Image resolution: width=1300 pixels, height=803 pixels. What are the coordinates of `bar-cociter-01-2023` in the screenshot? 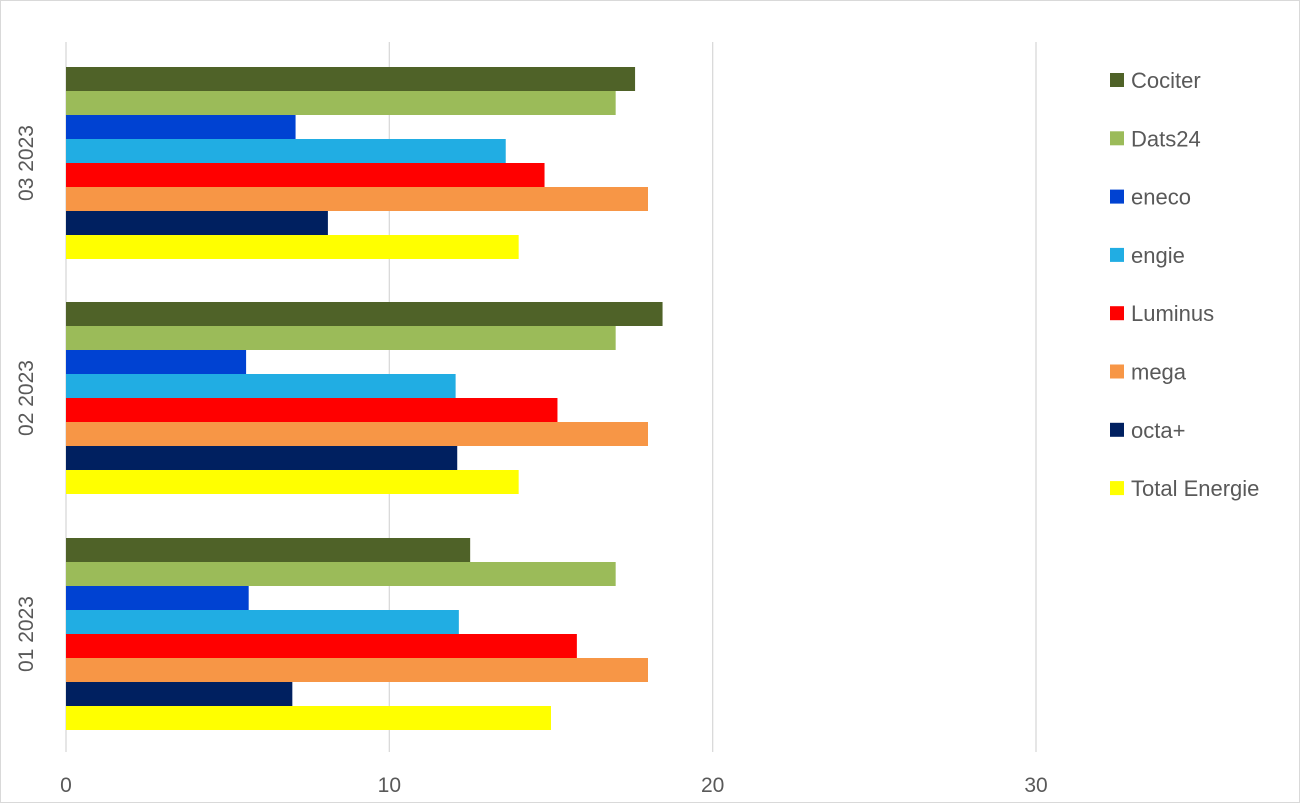 It's located at (268, 550).